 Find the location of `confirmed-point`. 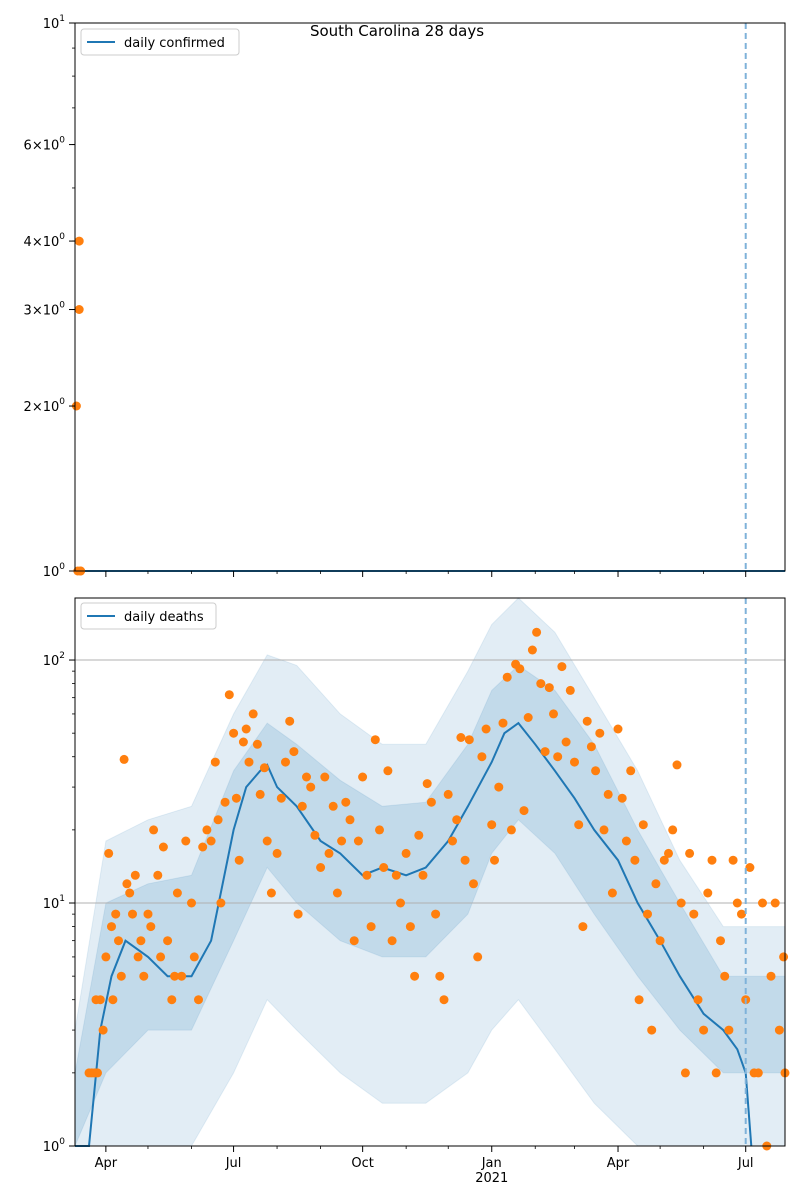

confirmed-point is located at coordinates (79, 309).